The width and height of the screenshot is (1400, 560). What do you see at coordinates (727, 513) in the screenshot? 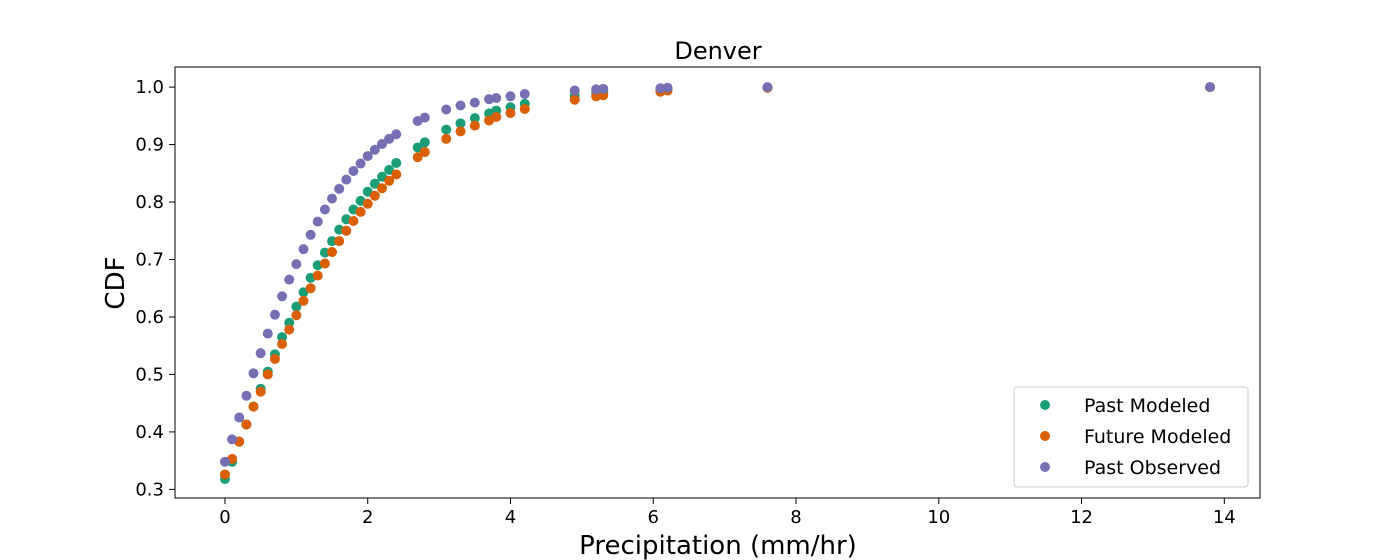
I see `x-axis-ticks: 0 2 4 6 8 10 12 14` at bounding box center [727, 513].